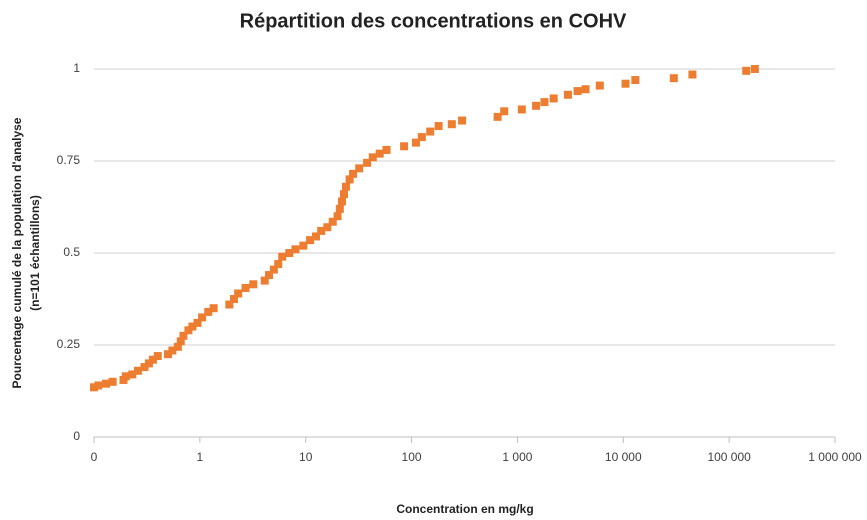 This screenshot has width=867, height=520. What do you see at coordinates (306, 457) in the screenshot?
I see `x-tick-label: 10` at bounding box center [306, 457].